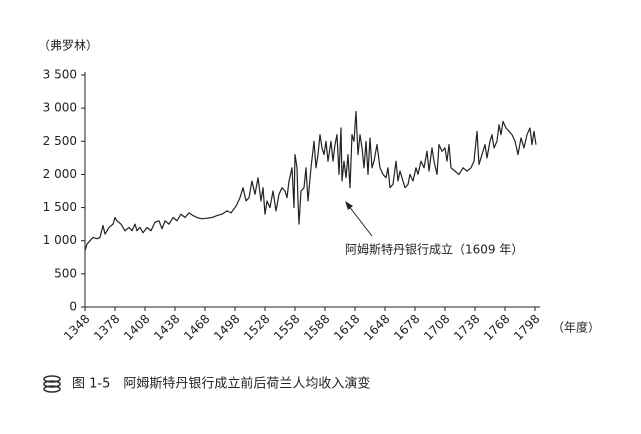  Describe the element at coordinates (68, 46) in the screenshot. I see `y-axis-label: （弗罗林）` at that location.